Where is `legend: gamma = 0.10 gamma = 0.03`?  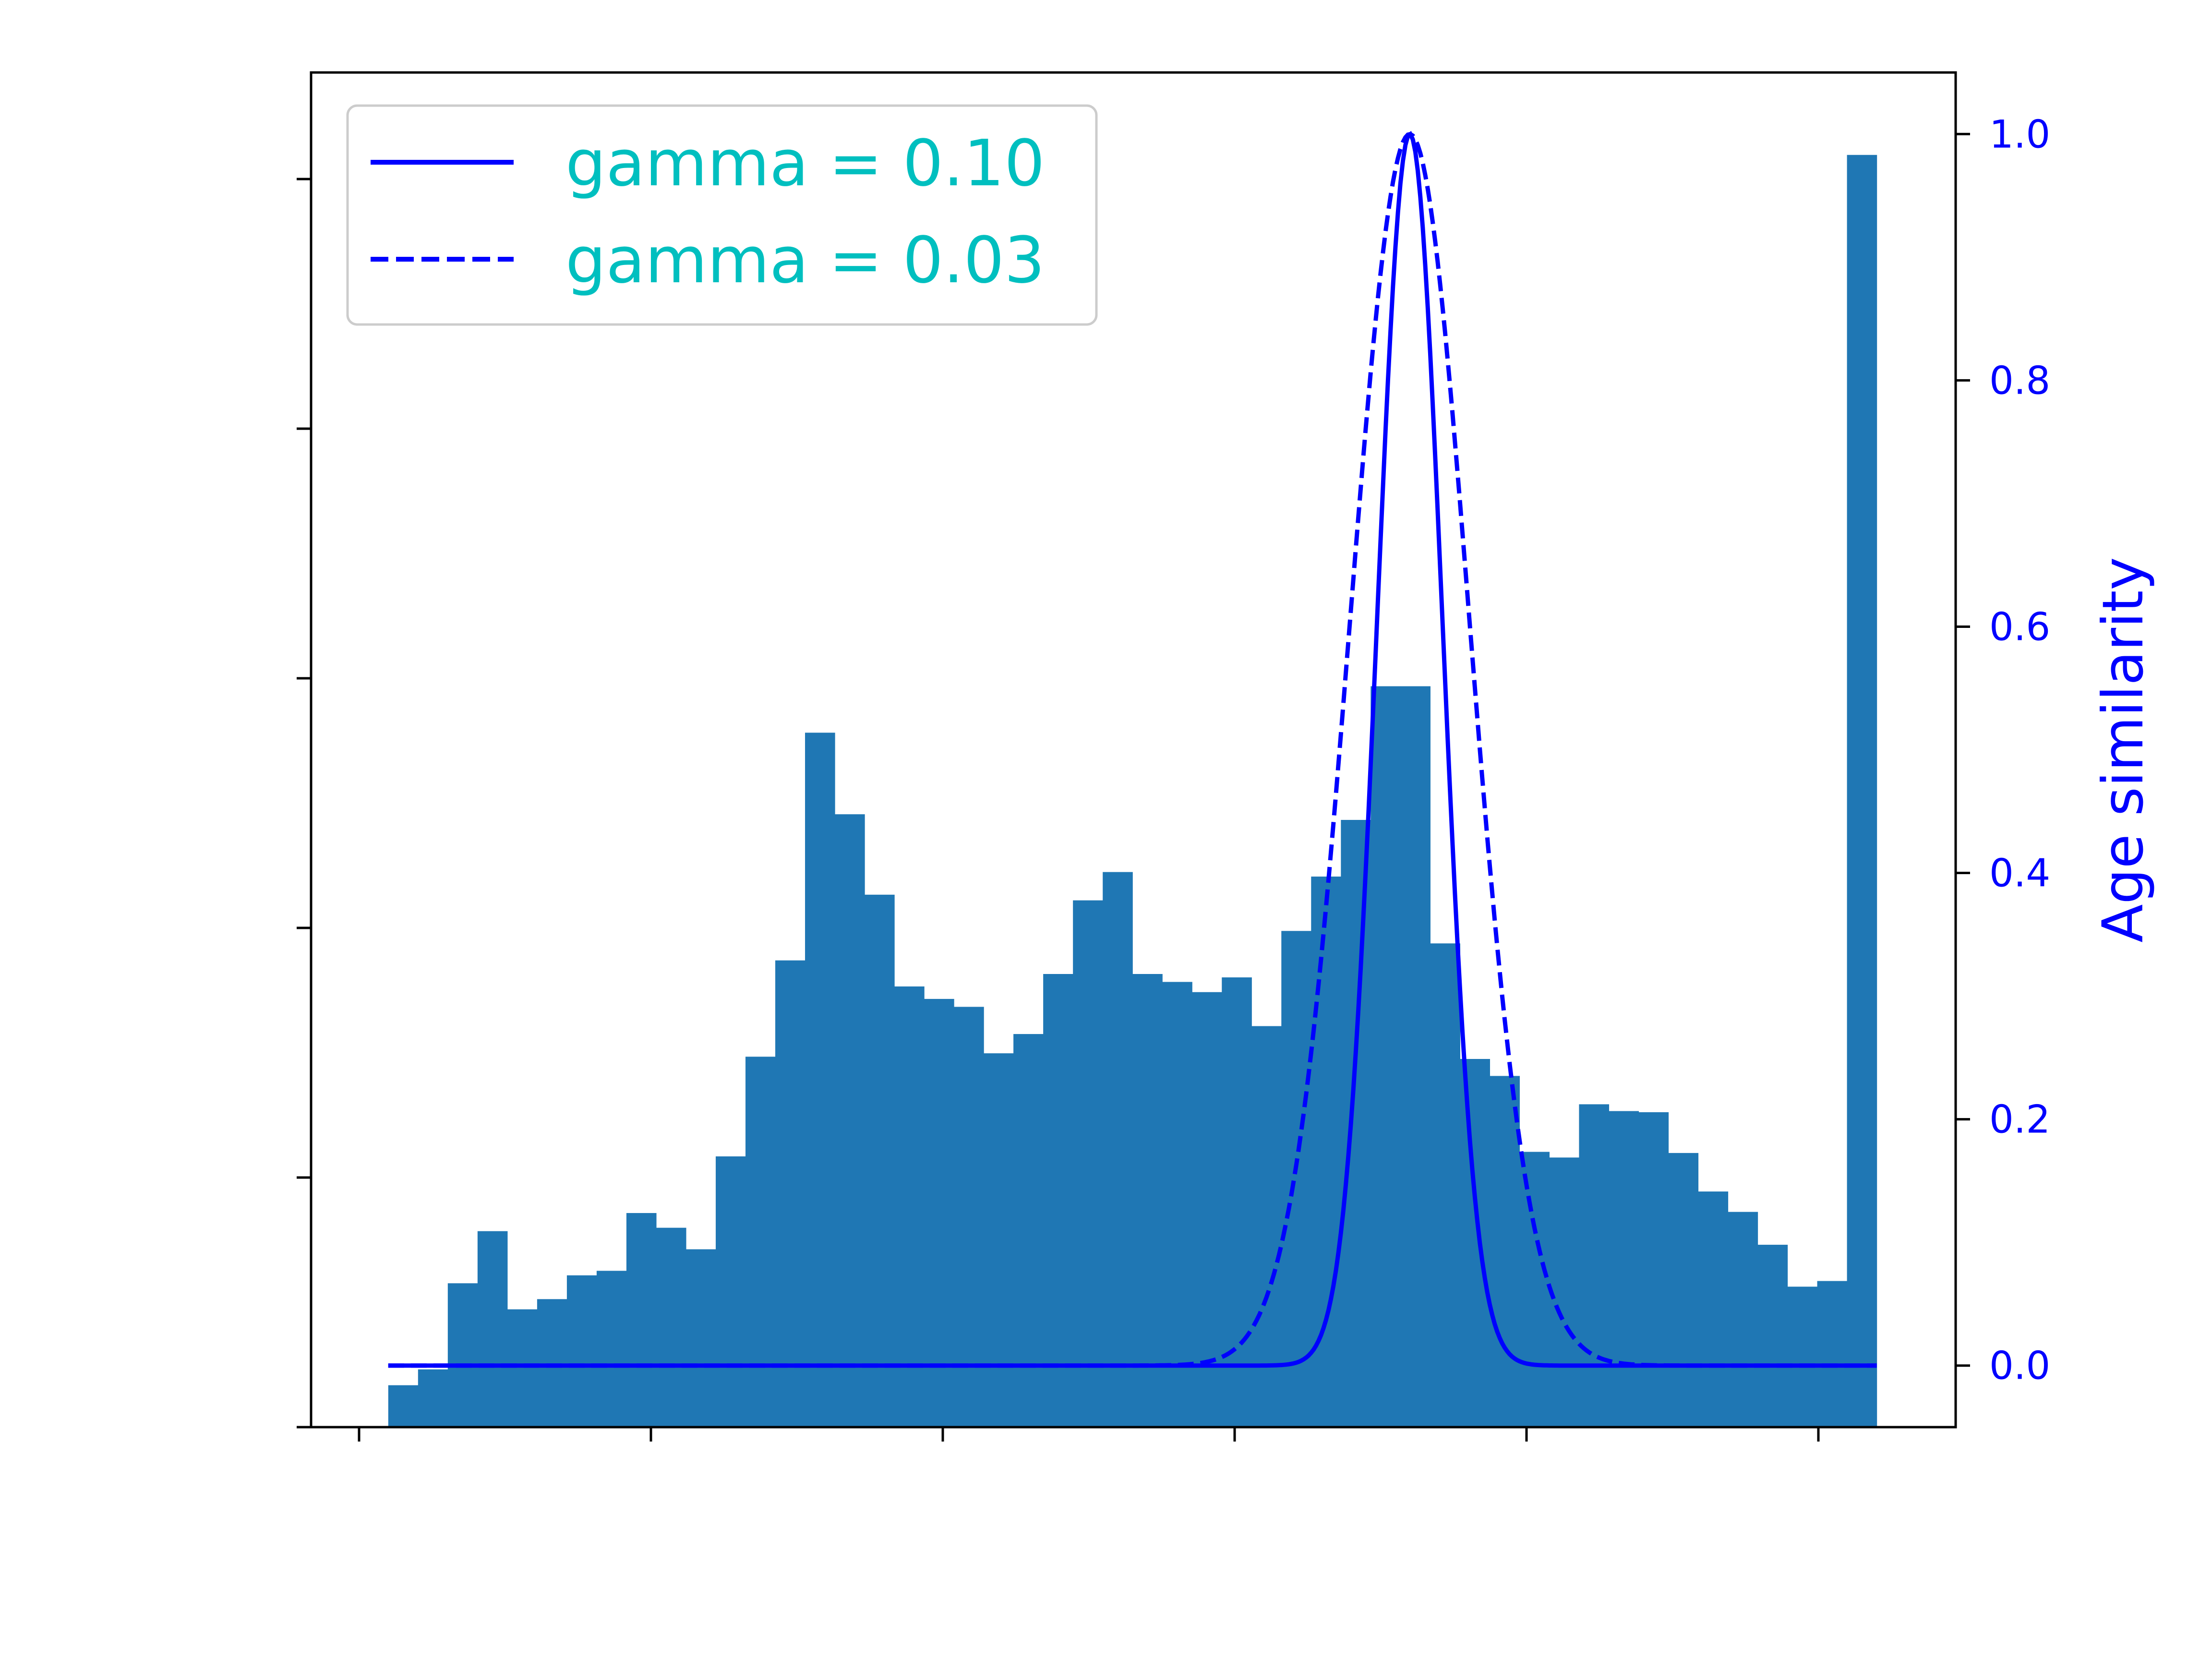 legend: gamma = 0.10 gamma = 0.03 is located at coordinates (722, 215).